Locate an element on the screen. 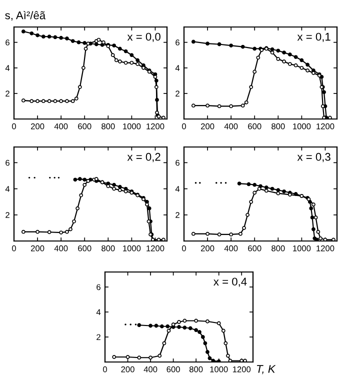 This screenshot has height=383, width=347. annotation: x = 0,0 is located at coordinates (143, 37).